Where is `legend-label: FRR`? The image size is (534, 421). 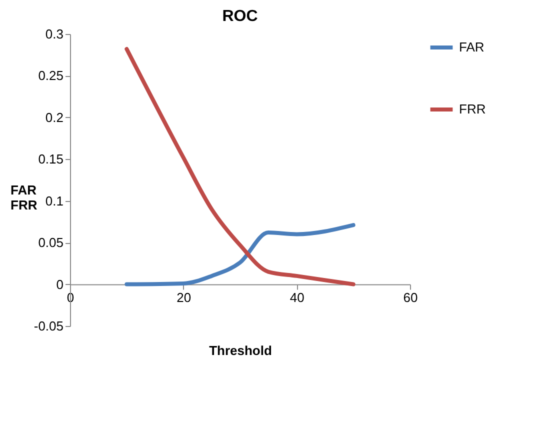
legend-label: FRR is located at coordinates (472, 109).